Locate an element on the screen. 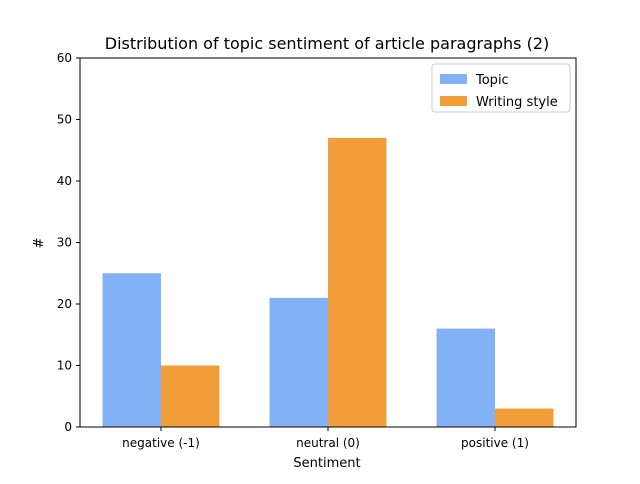 This screenshot has width=640, height=484. y-tick-label: 20 is located at coordinates (64, 304).